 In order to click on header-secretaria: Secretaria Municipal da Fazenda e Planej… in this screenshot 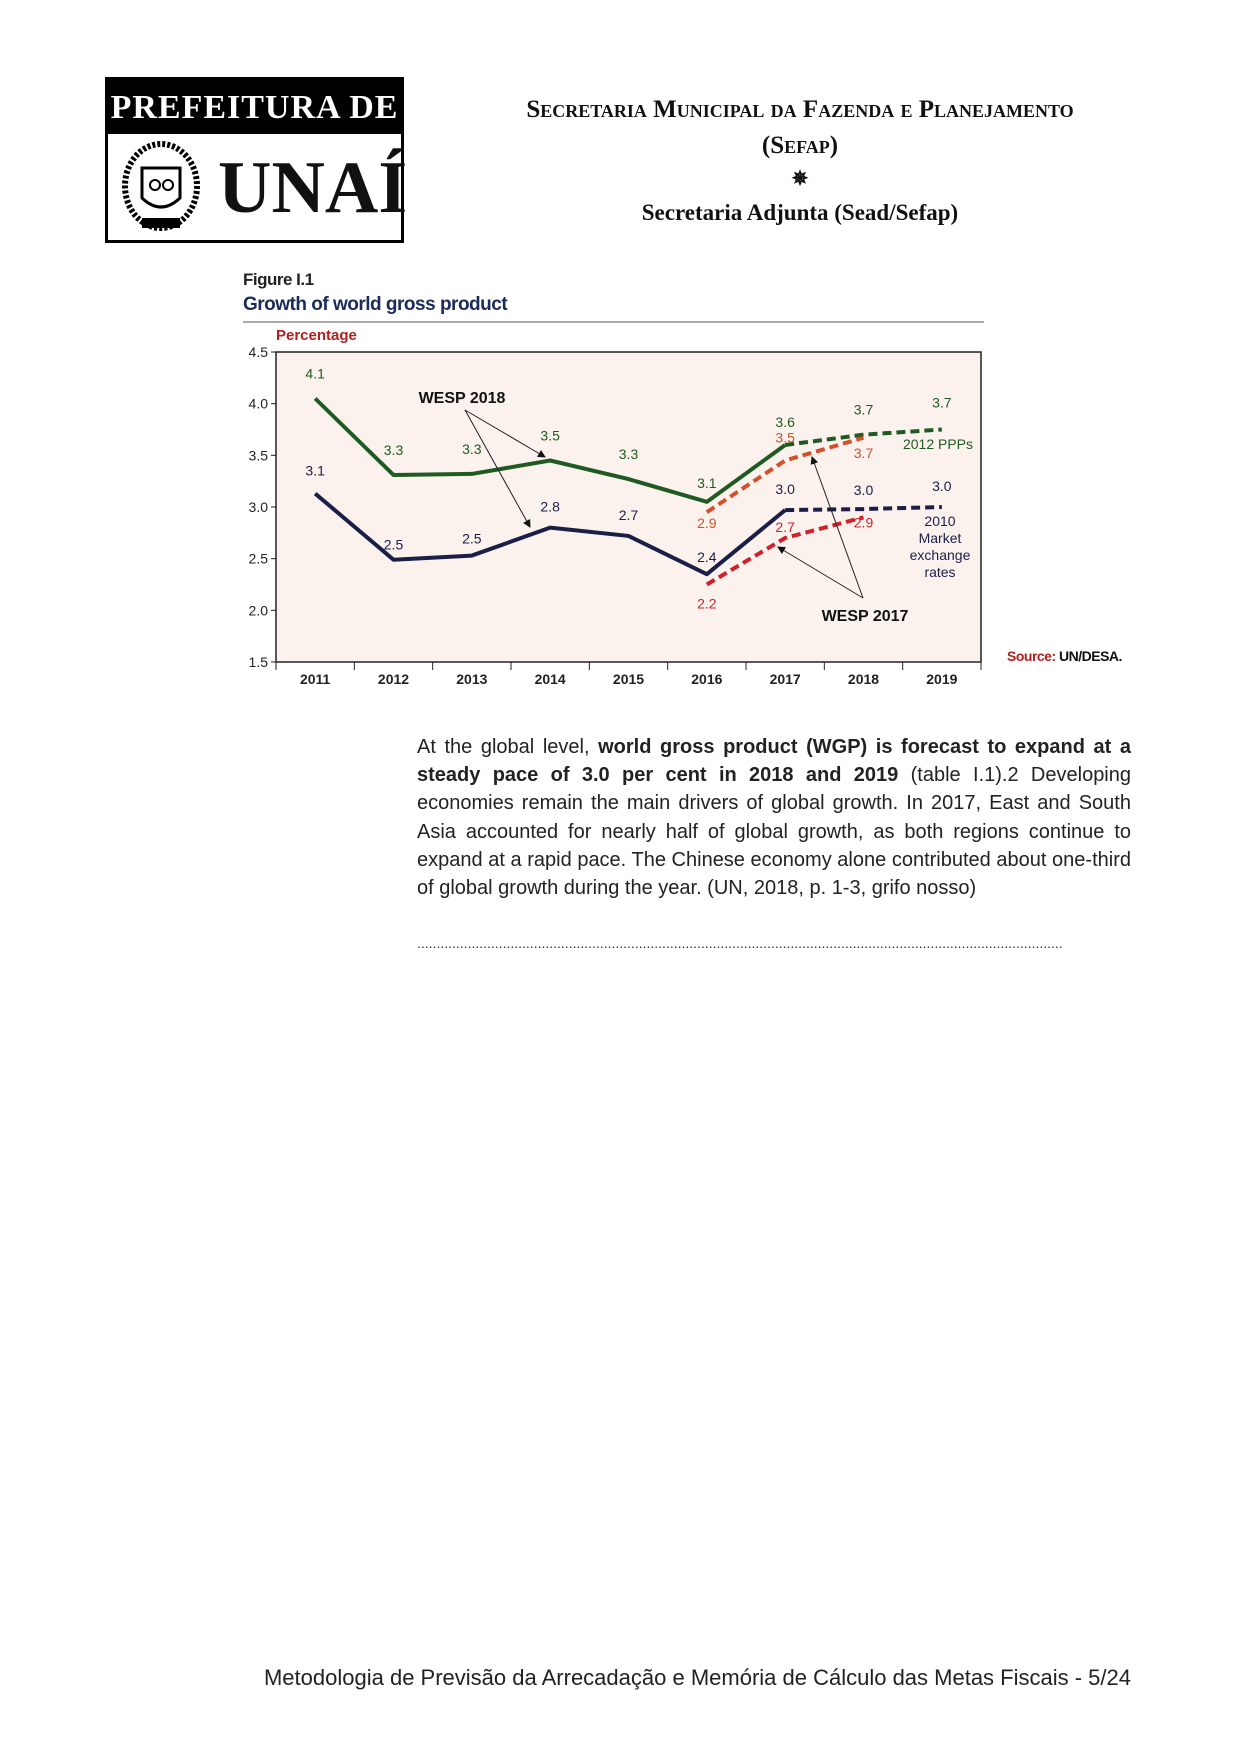, I will do `click(800, 109)`.